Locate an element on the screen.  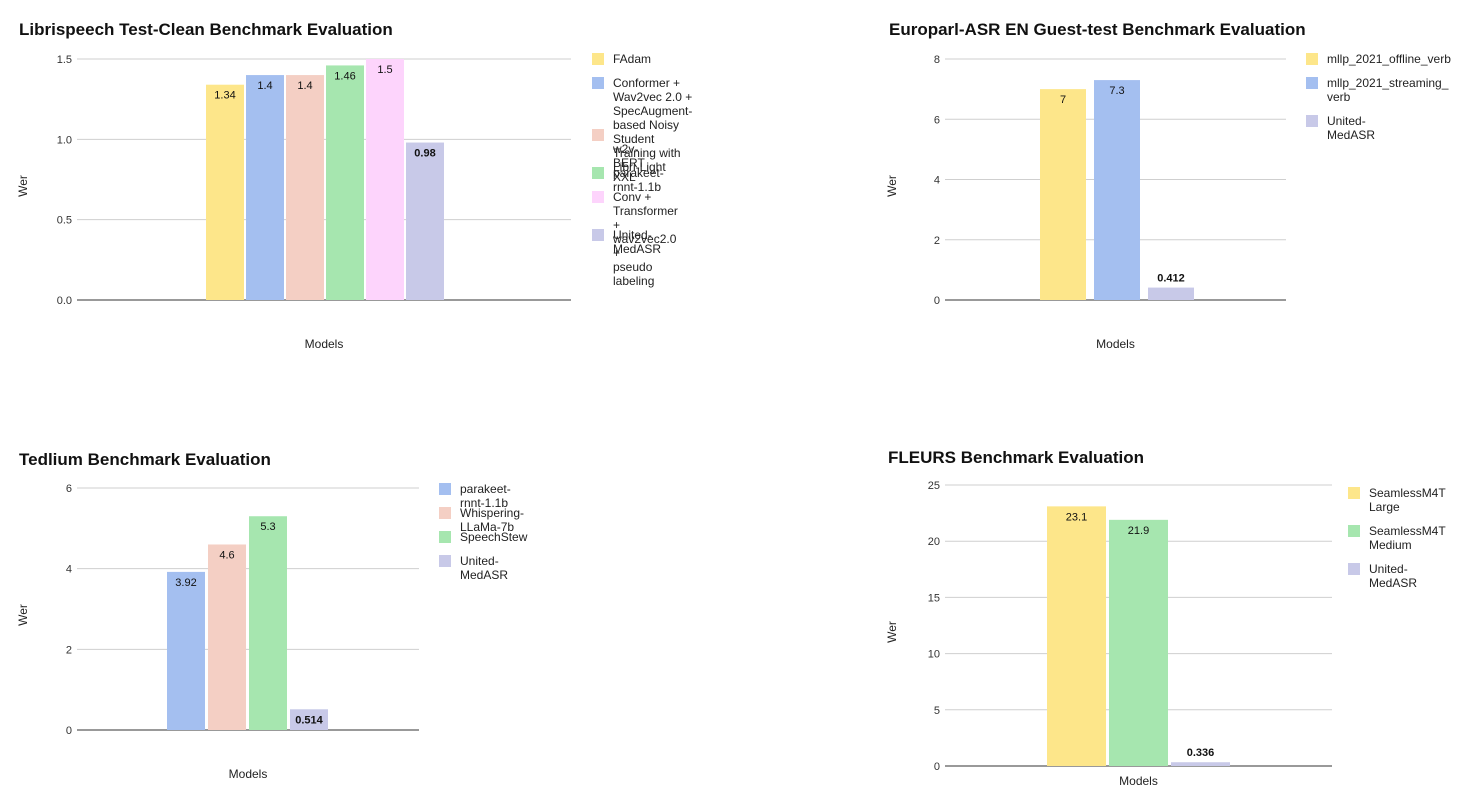
y-tick-label: 1.5 is located at coordinates (64, 60).